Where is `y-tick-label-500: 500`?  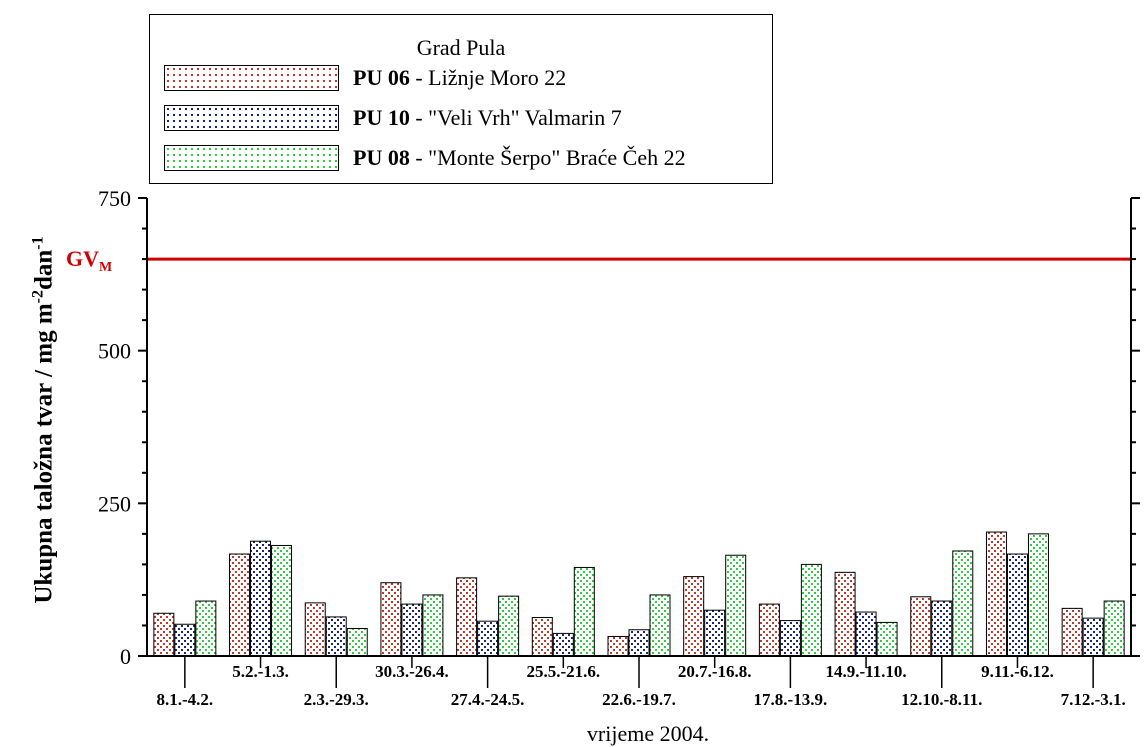
y-tick-label-500: 500 is located at coordinates (114, 351).